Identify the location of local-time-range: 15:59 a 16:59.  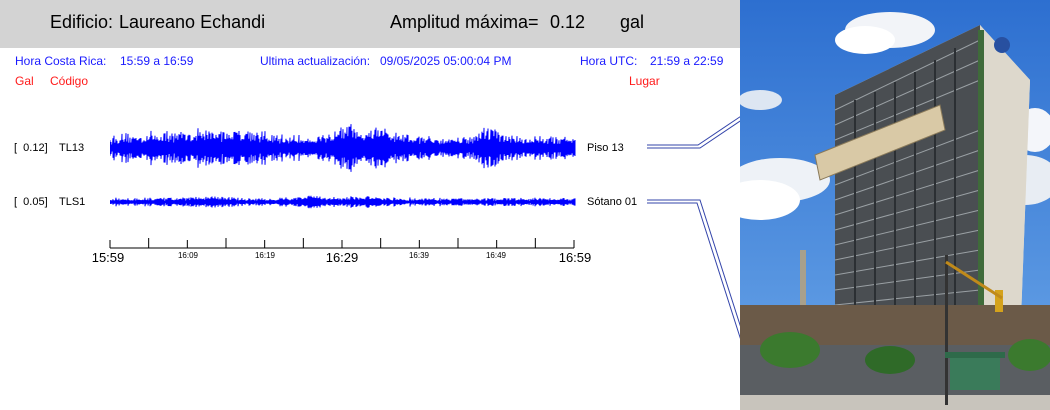
(157, 61).